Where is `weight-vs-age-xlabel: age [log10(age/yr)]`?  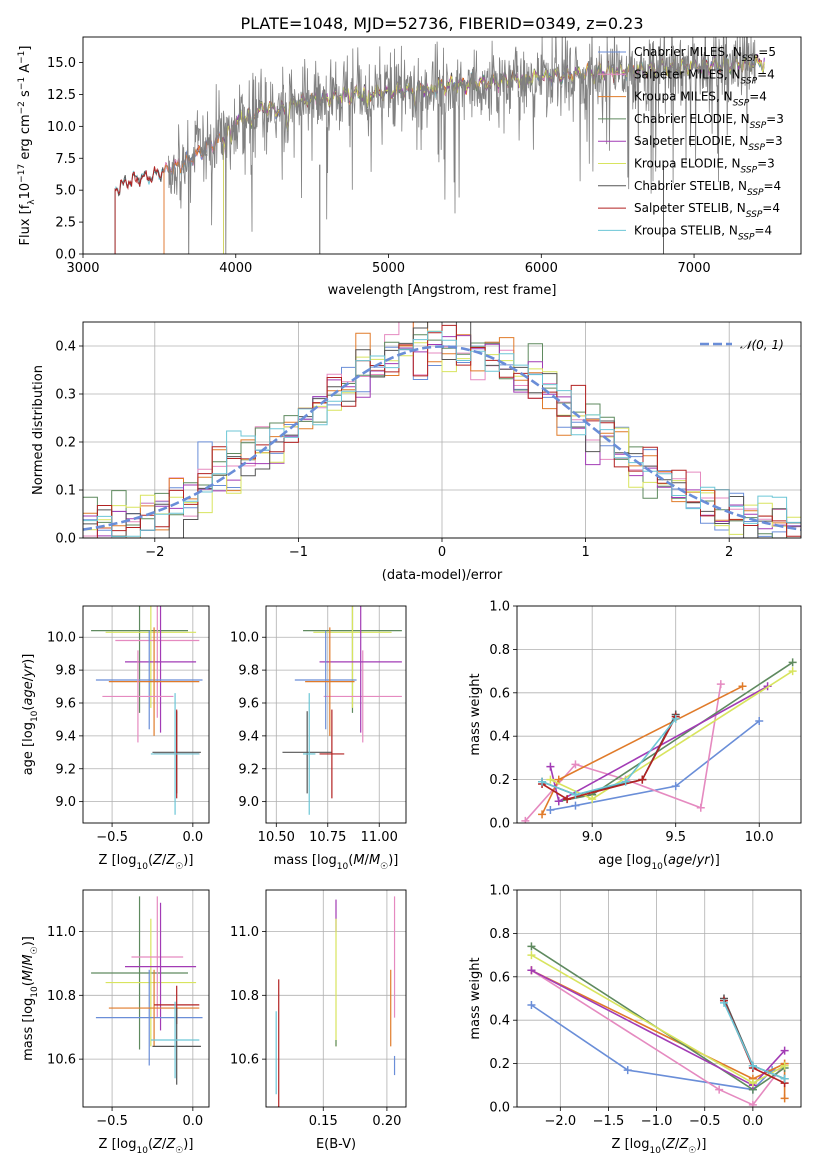
weight-vs-age-xlabel: age [log10(age/yr)] is located at coordinates (659, 862).